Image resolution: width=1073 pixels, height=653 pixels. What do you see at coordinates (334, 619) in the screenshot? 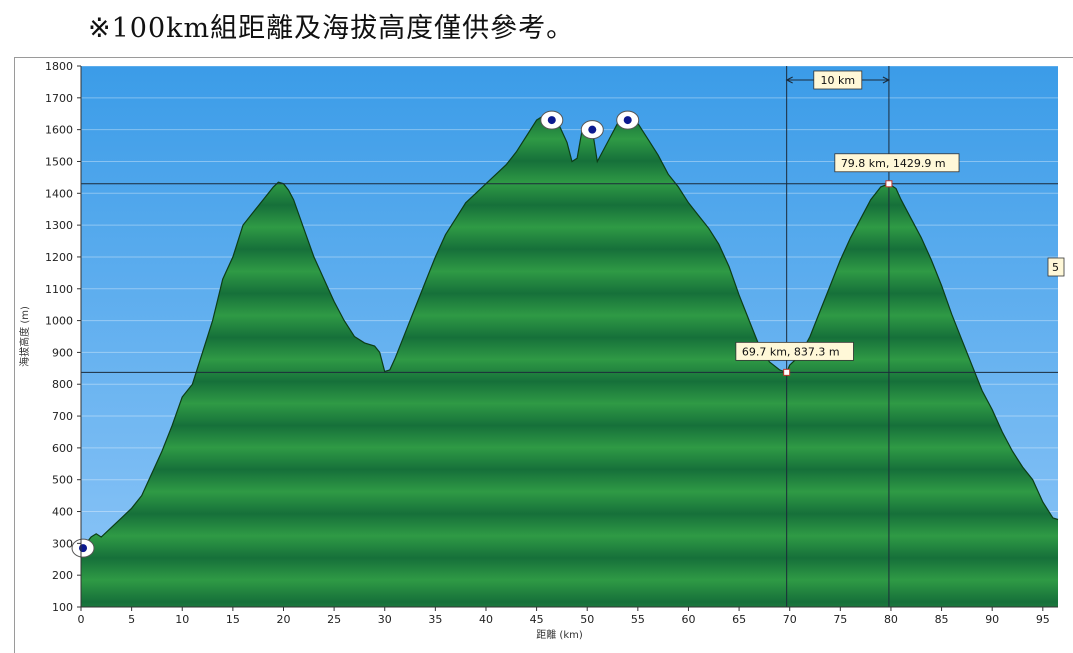
I see `x-tick-label: 25` at bounding box center [334, 619].